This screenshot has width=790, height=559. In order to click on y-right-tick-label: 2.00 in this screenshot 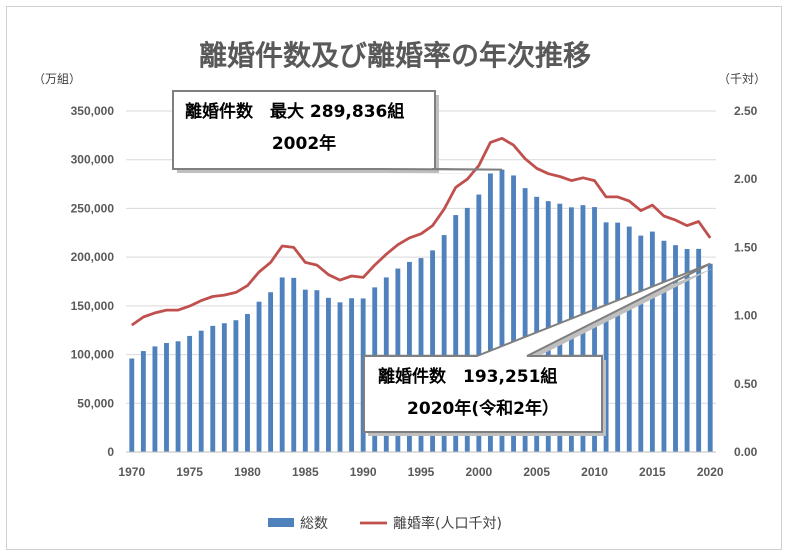, I will do `click(746, 179)`.